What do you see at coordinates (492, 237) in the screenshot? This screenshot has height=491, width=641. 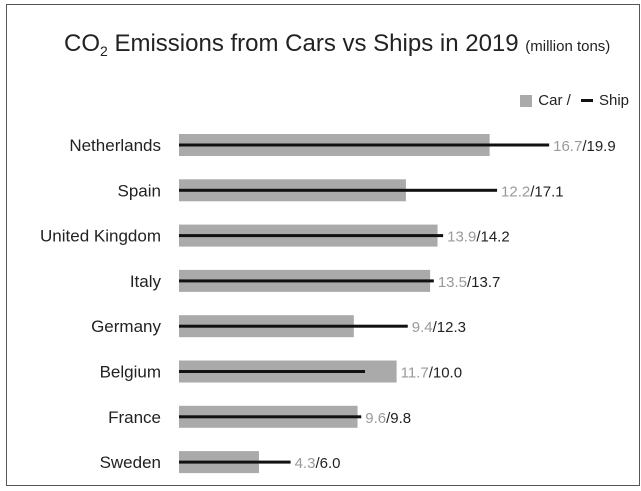 I see `ship-value-label: /14.2` at bounding box center [492, 237].